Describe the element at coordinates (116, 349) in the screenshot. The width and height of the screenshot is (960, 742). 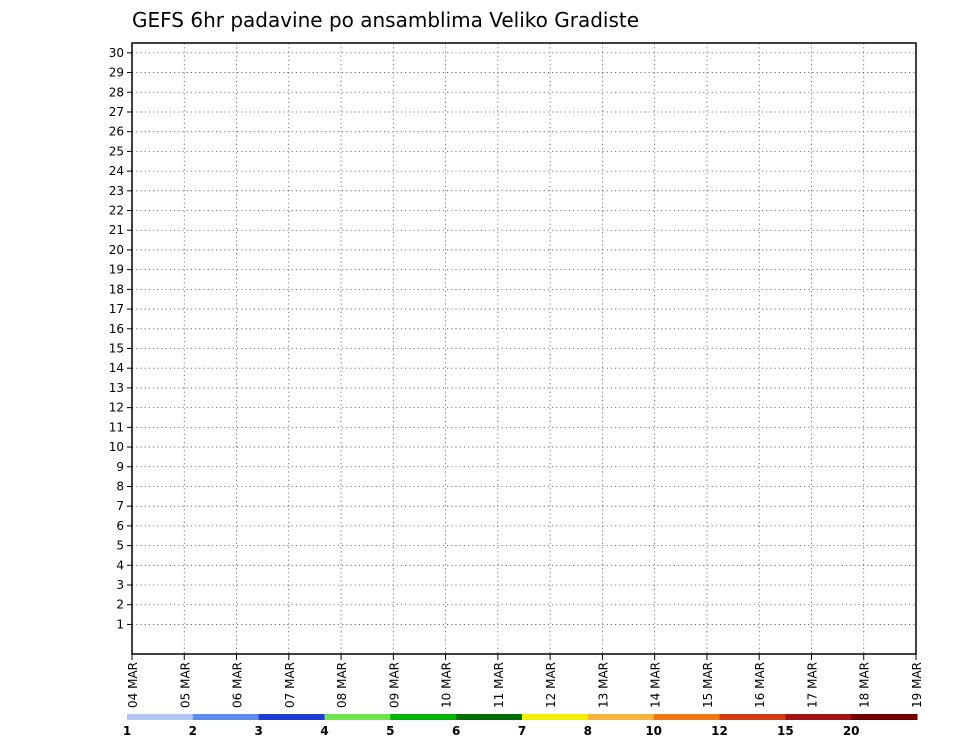
I see `y-tick-label: 15` at that location.